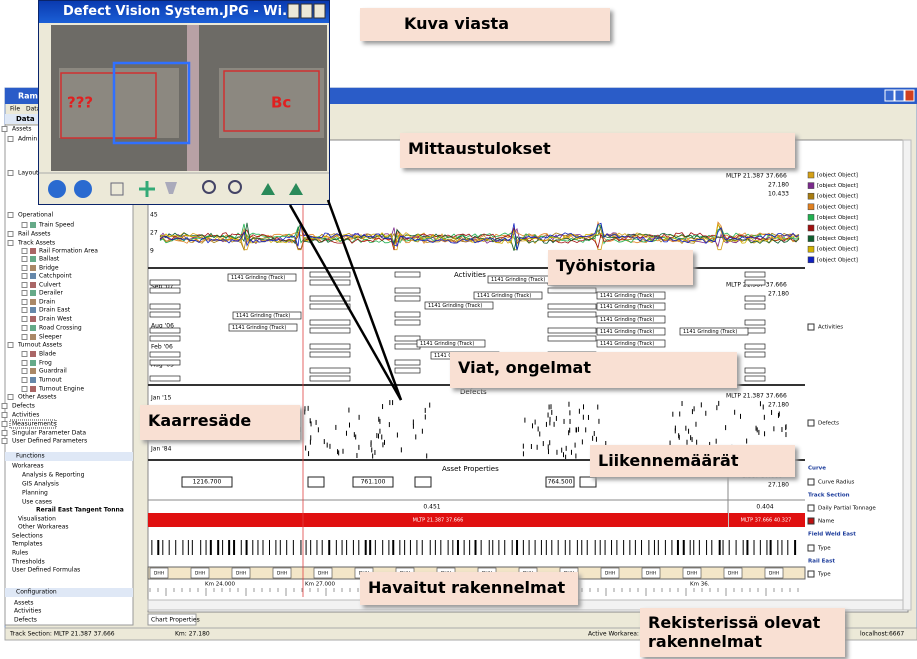 The height and width of the screenshot is (659, 917). Describe the element at coordinates (47, 302) in the screenshot. I see `tree-item: Drain` at that location.